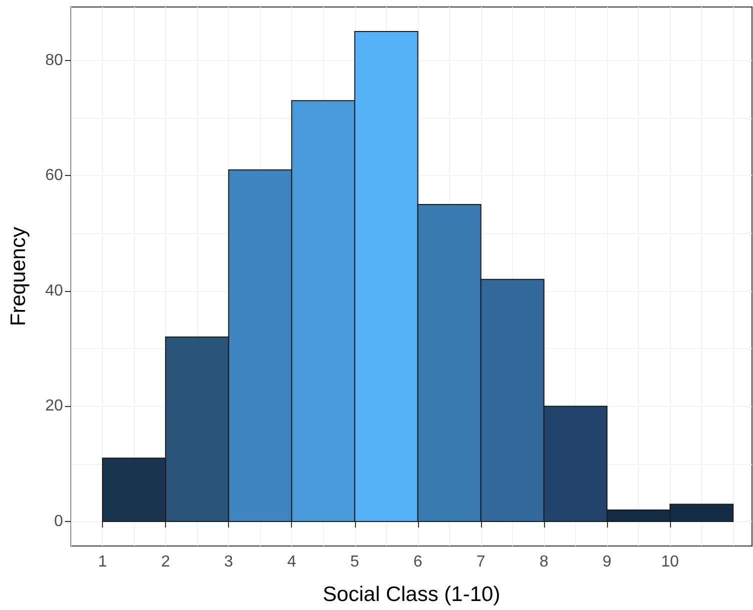 The image size is (753, 610). I want to click on y-tick-label: 60, so click(54, 175).